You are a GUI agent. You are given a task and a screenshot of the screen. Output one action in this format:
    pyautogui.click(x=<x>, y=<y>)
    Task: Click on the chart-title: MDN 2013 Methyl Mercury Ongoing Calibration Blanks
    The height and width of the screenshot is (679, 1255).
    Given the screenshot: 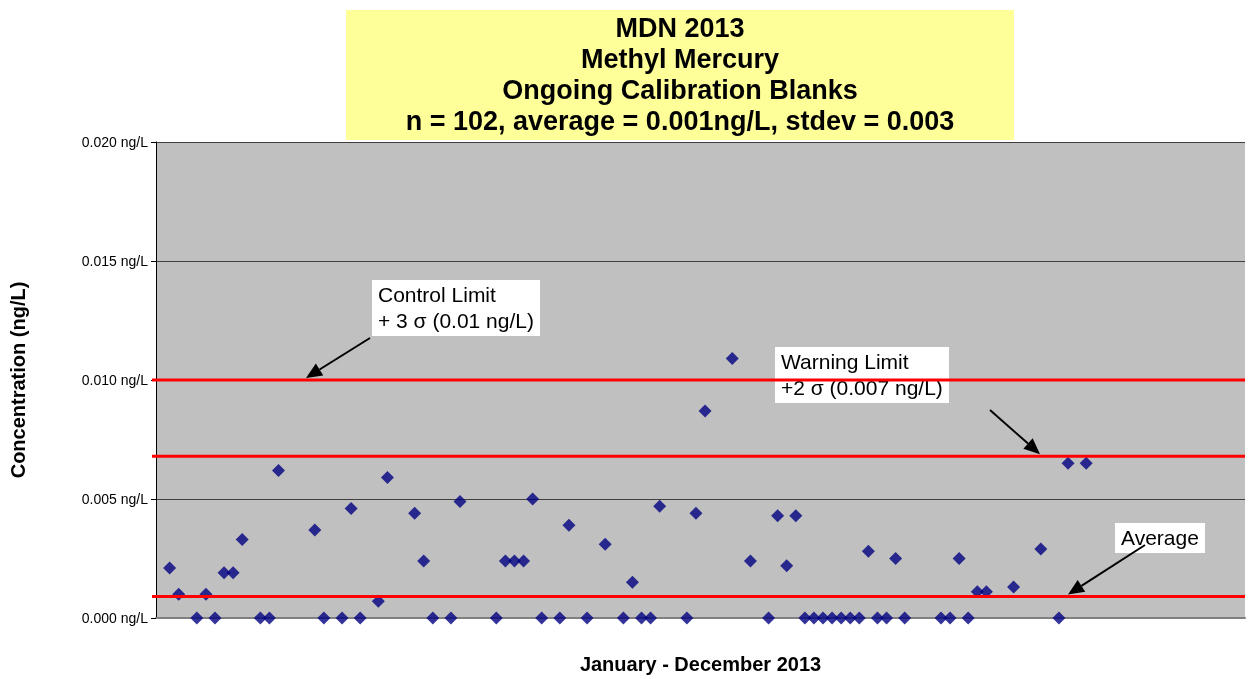 What is the action you would take?
    pyautogui.click(x=680, y=59)
    